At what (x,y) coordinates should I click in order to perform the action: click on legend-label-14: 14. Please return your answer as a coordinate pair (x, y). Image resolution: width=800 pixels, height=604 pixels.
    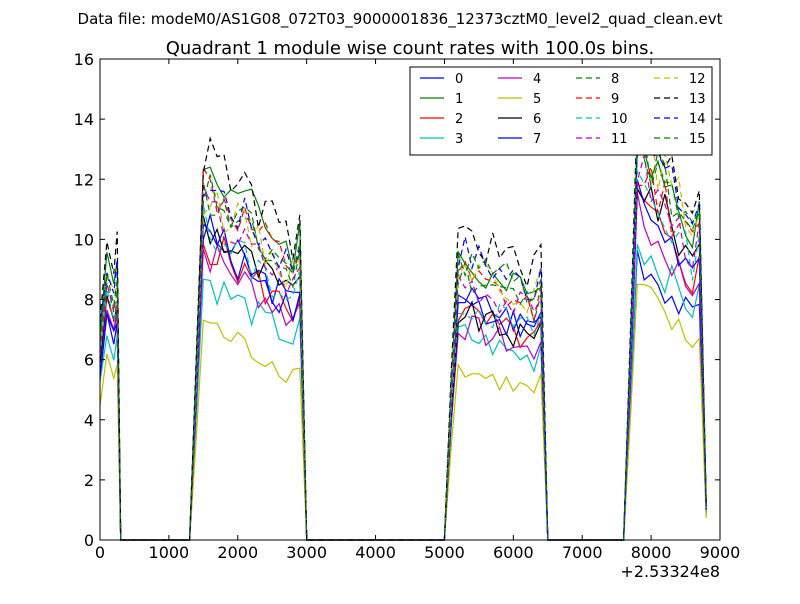
    Looking at the image, I should click on (697, 119).